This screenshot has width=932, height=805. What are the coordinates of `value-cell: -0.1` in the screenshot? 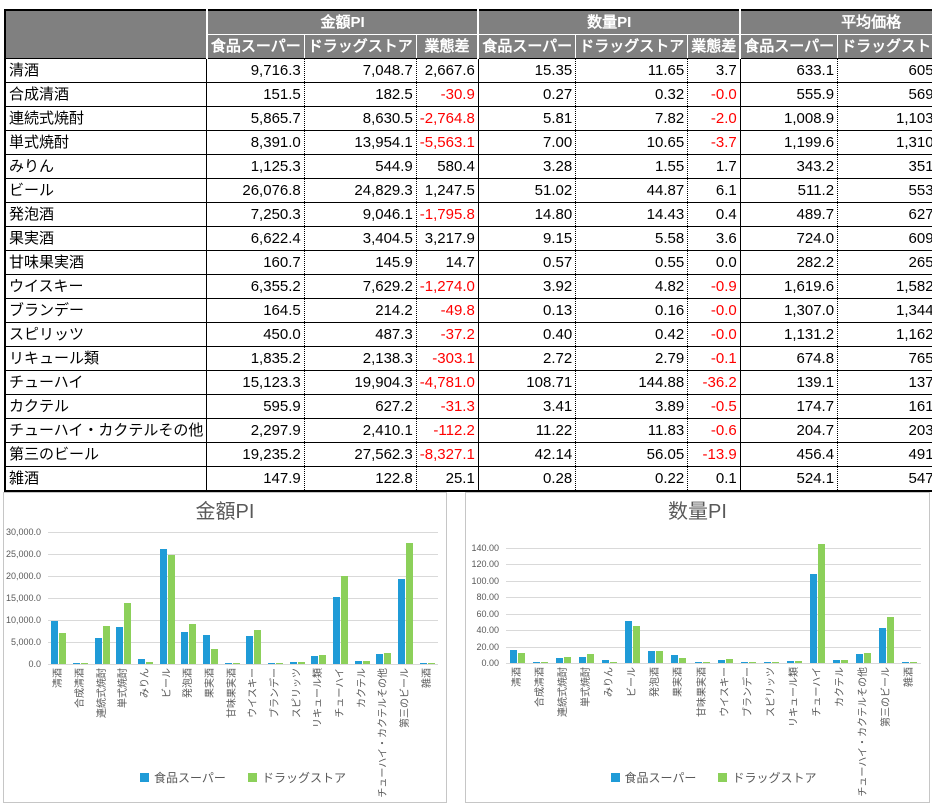 It's located at (714, 358).